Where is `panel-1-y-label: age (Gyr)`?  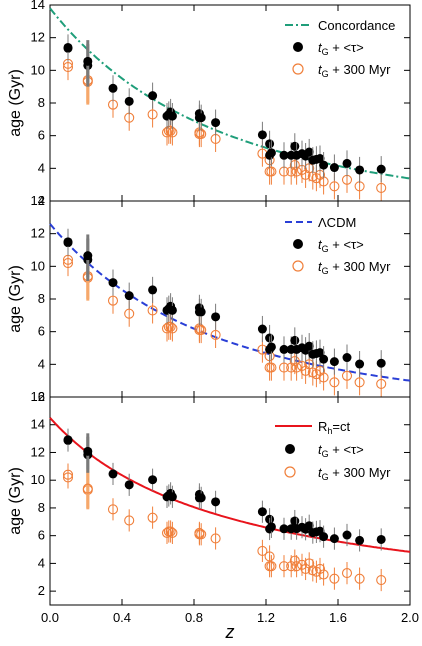
panel-1-y-label: age (Gyr) is located at coordinates (15, 103).